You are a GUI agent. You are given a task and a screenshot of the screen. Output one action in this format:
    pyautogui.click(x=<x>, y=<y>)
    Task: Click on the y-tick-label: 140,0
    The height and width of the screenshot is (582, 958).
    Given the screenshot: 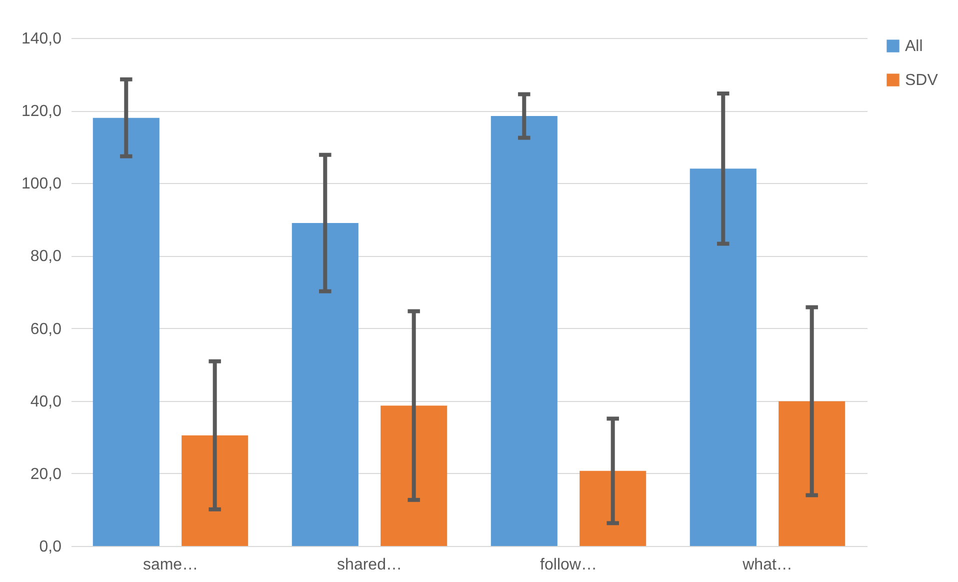 What is the action you would take?
    pyautogui.click(x=41, y=39)
    